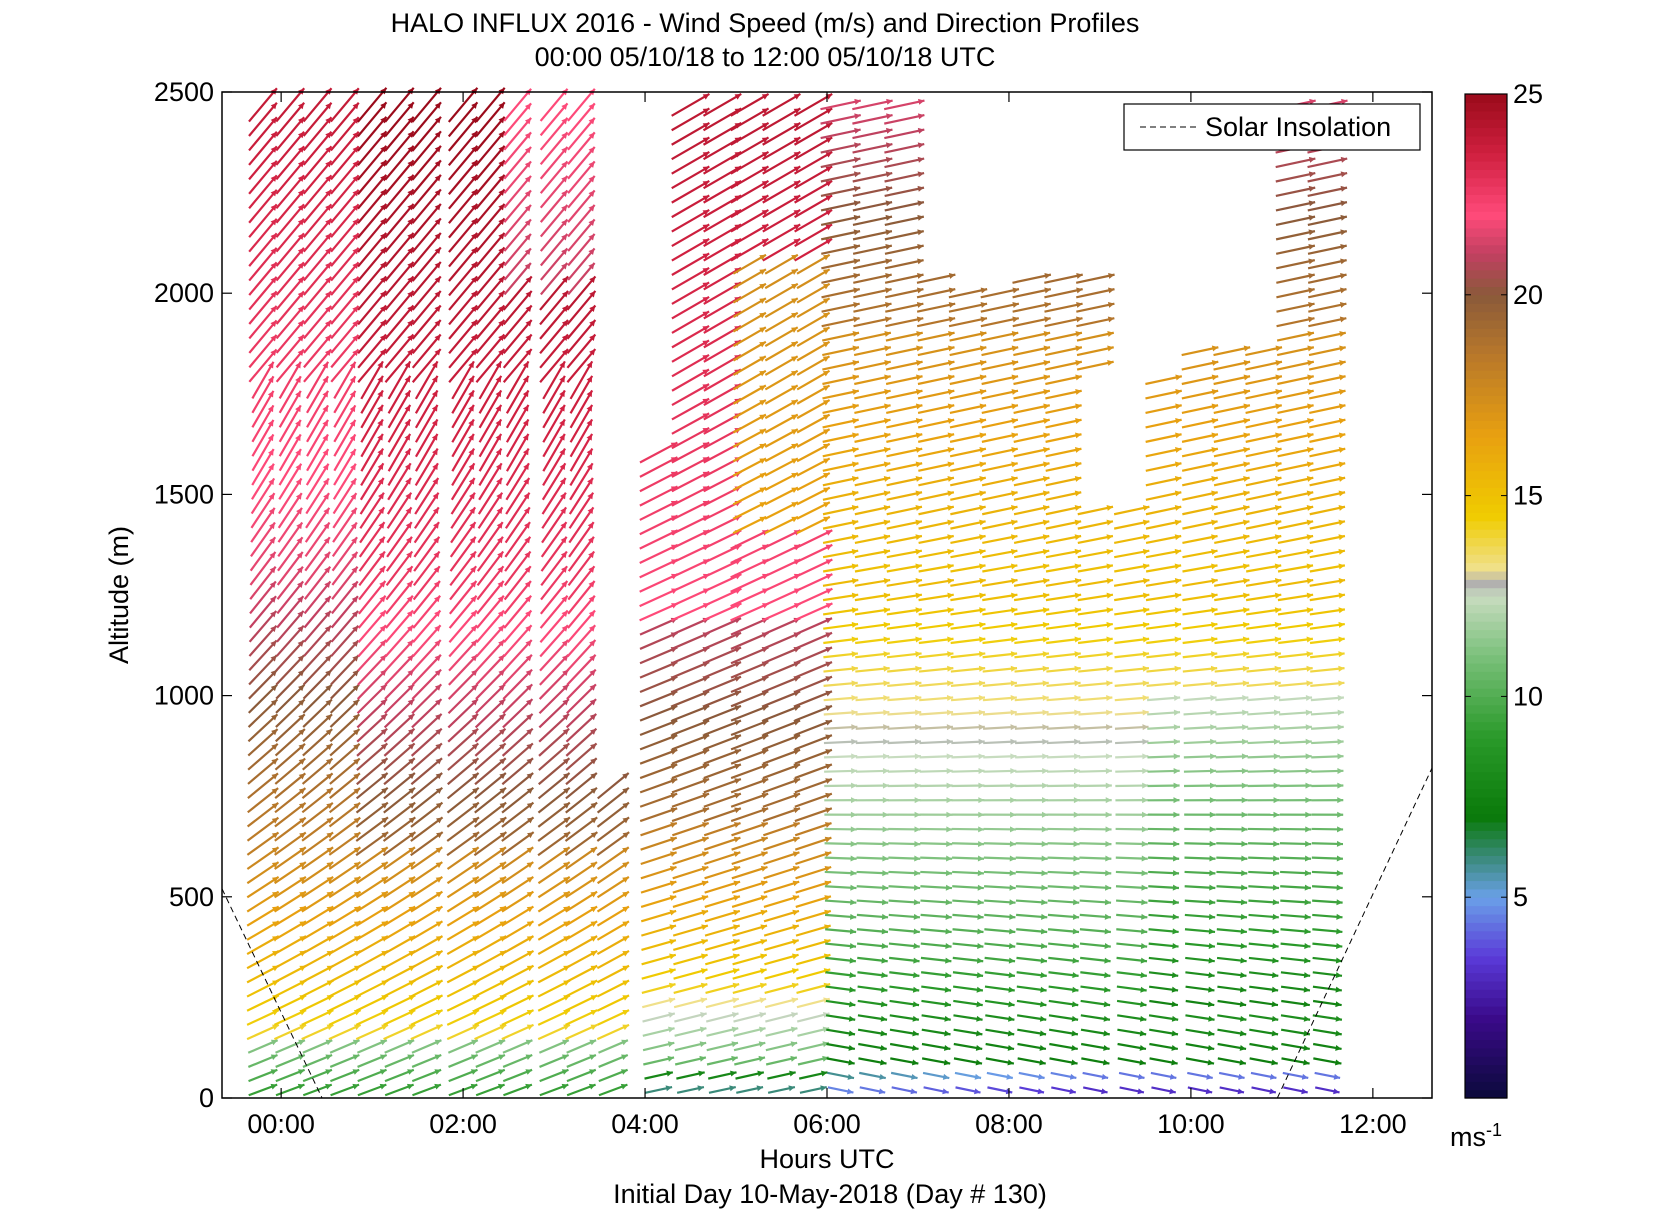 This screenshot has height=1216, width=1679. Describe the element at coordinates (1476, 1136) in the screenshot. I see `colorbar-unit: ms-1` at that location.